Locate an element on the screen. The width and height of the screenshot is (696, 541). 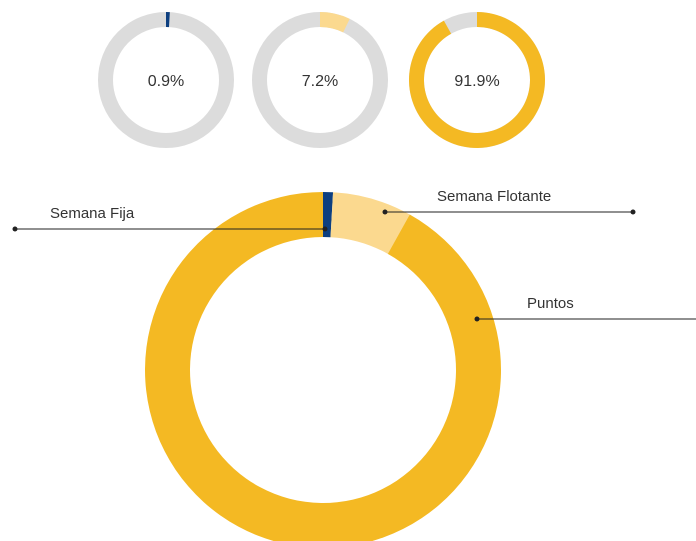
category-label: Semana Fija is located at coordinates (92, 213).